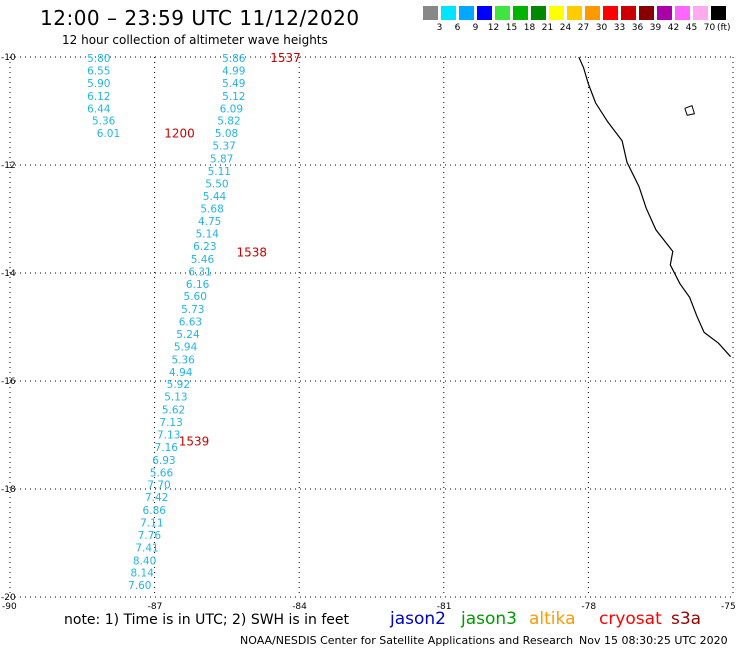  Describe the element at coordinates (691, 28) in the screenshot. I see `color-scale-label: 45` at that location.